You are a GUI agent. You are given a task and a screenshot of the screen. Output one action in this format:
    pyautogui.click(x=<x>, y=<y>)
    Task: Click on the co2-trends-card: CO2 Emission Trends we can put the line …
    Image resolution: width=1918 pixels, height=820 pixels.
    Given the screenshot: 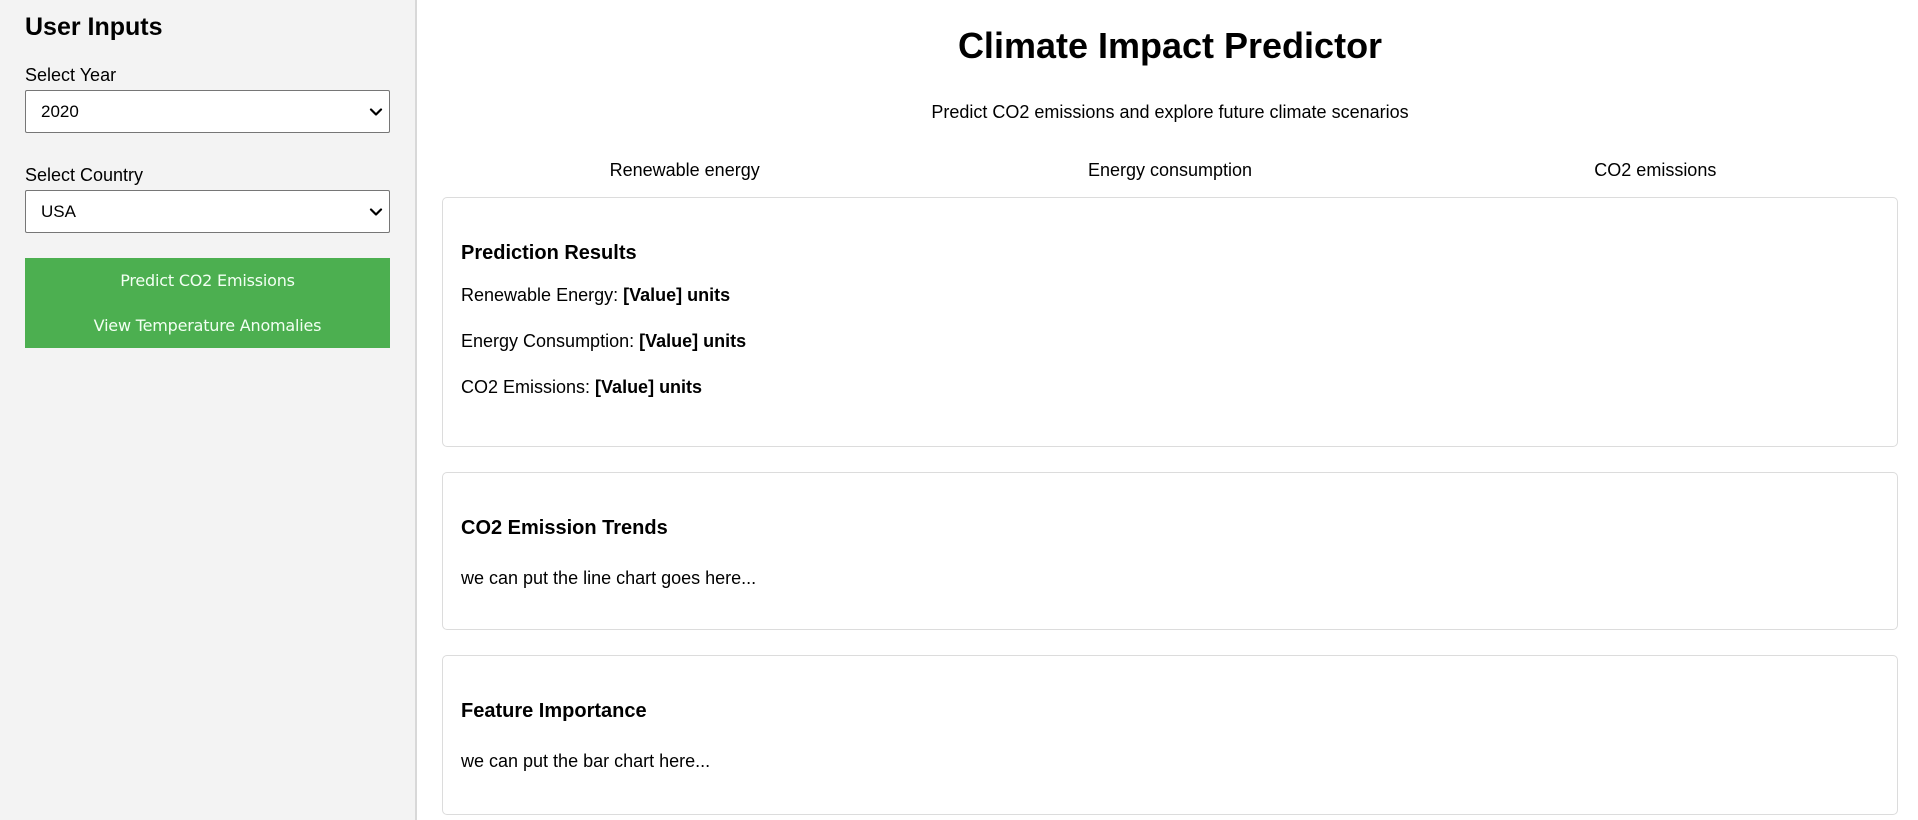 What is the action you would take?
    pyautogui.click(x=1170, y=551)
    